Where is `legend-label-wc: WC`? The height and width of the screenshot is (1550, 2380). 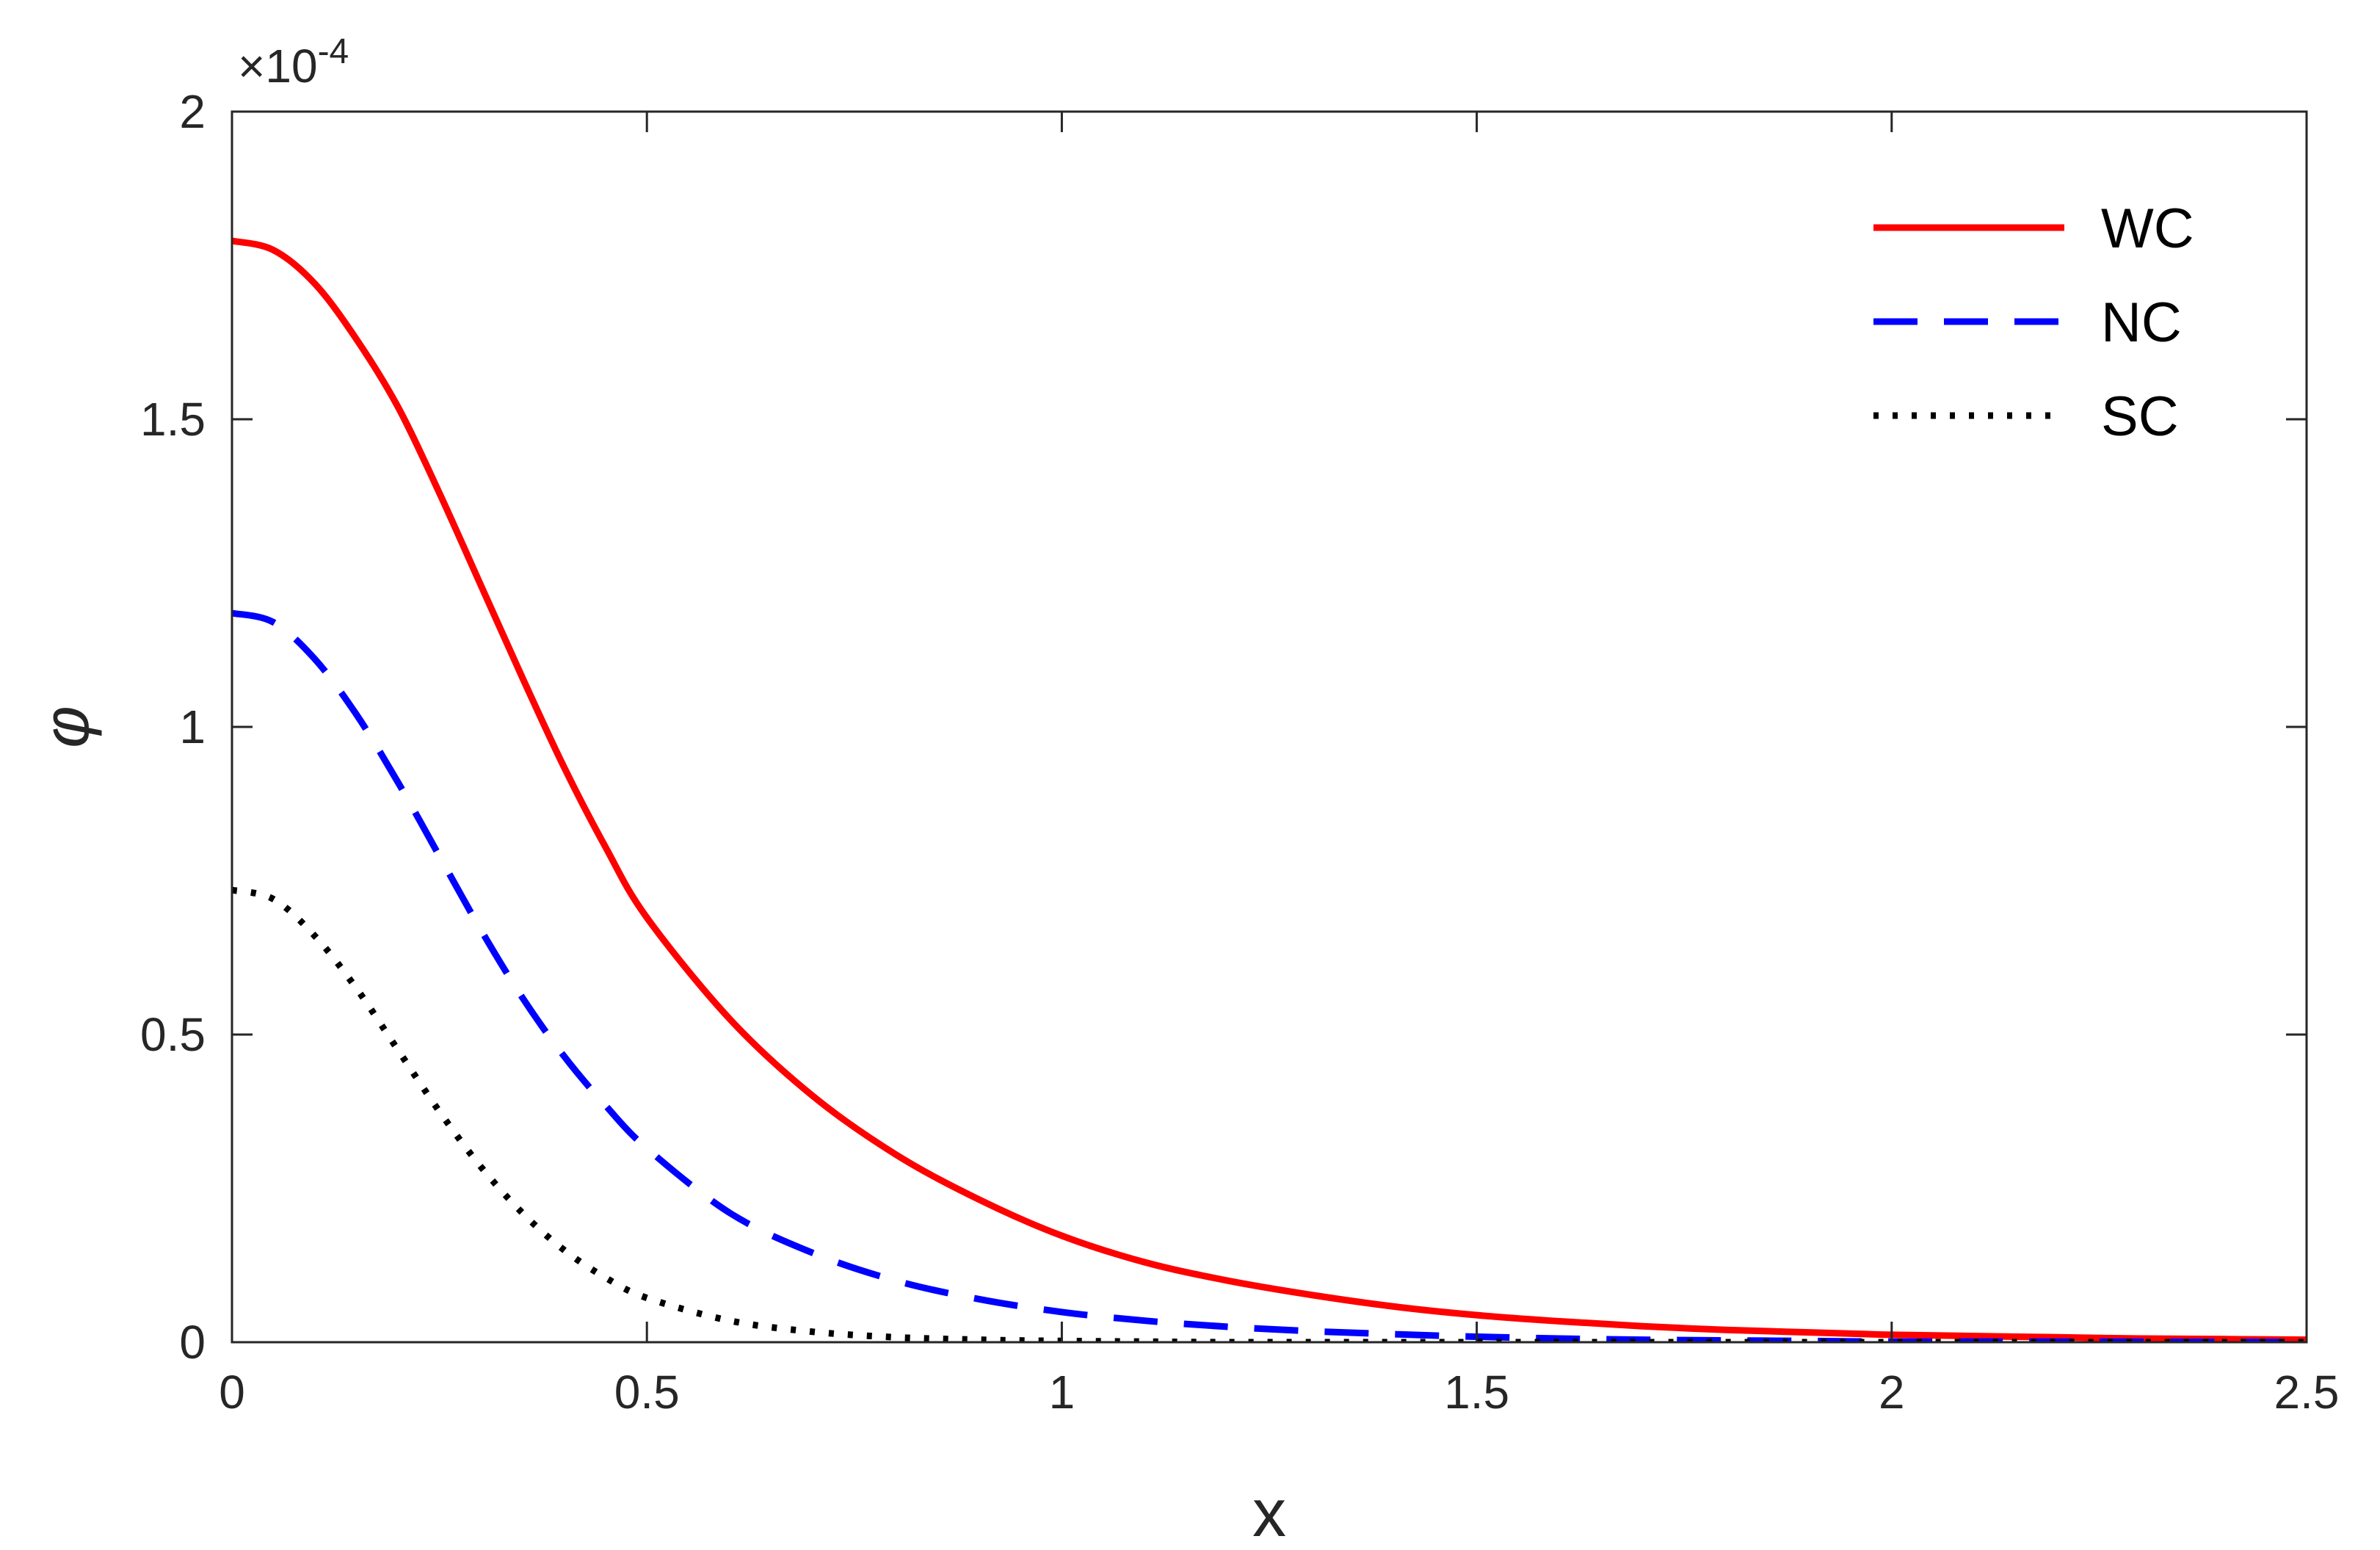 legend-label-wc: WC is located at coordinates (2147, 229).